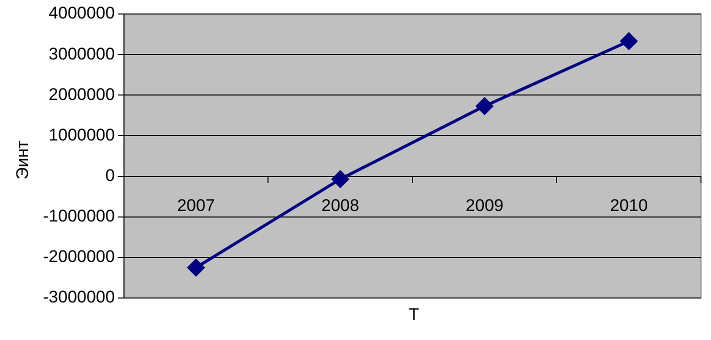 This screenshot has width=711, height=340. Describe the element at coordinates (485, 206) in the screenshot. I see `x-tick-label: 2009` at that location.